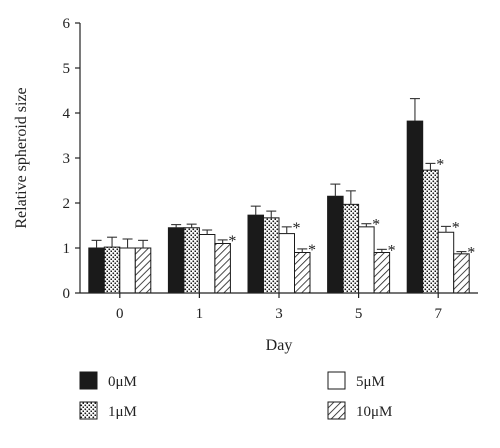 The image size is (500, 448). Describe the element at coordinates (359, 314) in the screenshot. I see `x-tick-label: 5` at that location.